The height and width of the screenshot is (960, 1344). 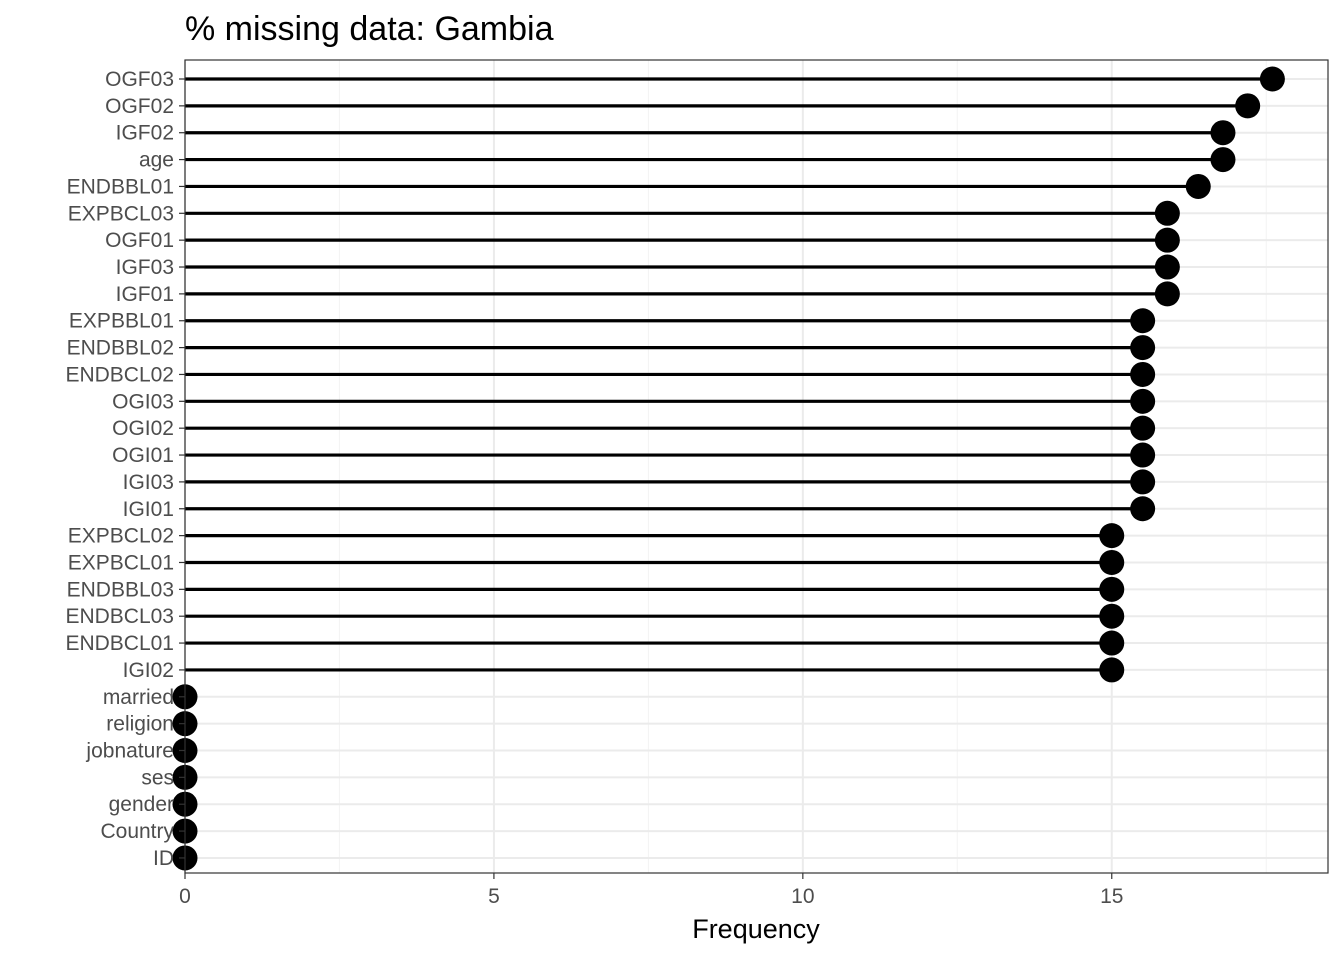 What do you see at coordinates (369, 29) in the screenshot?
I see `chart-title: % missing data: Gambia` at bounding box center [369, 29].